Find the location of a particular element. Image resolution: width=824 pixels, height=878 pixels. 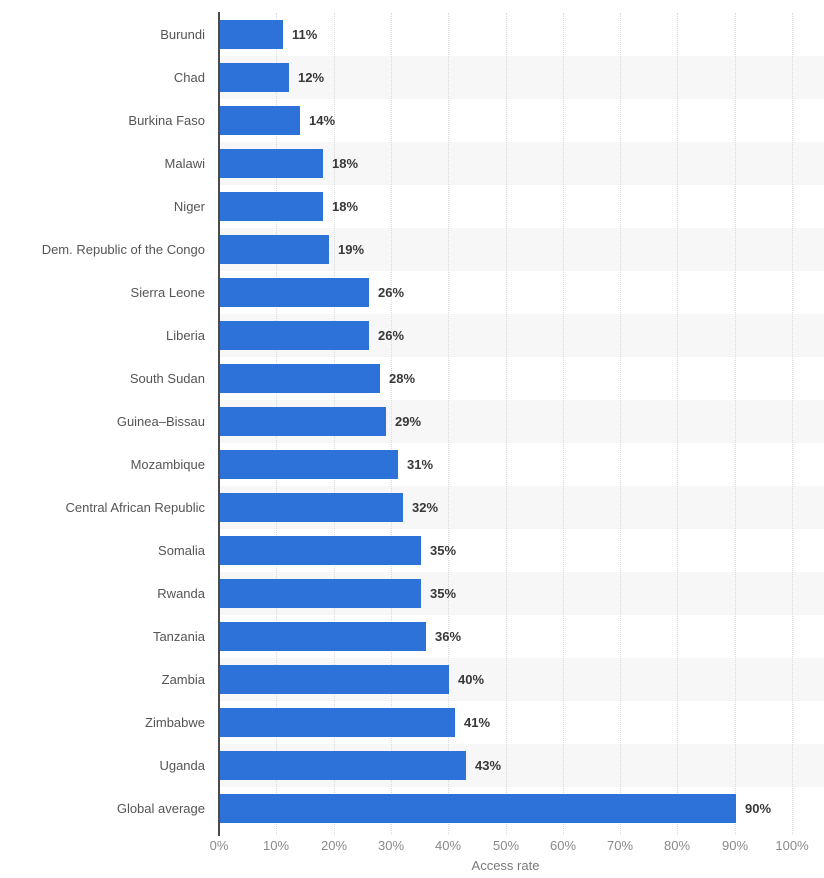

value-label: 32% is located at coordinates (425, 507).